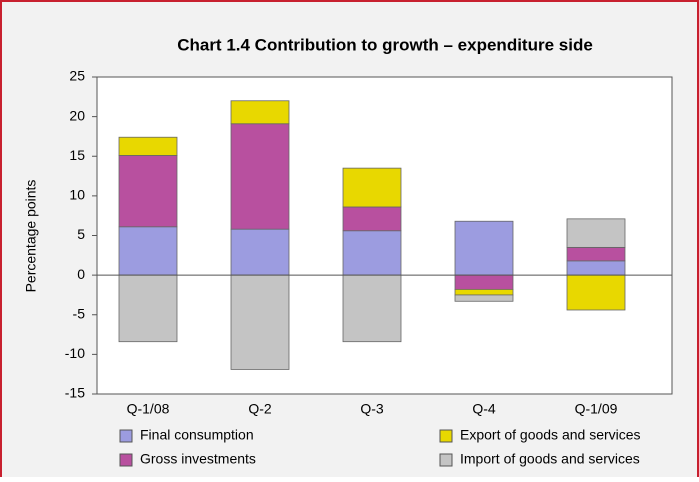 Image resolution: width=699 pixels, height=482 pixels. What do you see at coordinates (77, 115) in the screenshot?
I see `y-tick-label: 20` at bounding box center [77, 115].